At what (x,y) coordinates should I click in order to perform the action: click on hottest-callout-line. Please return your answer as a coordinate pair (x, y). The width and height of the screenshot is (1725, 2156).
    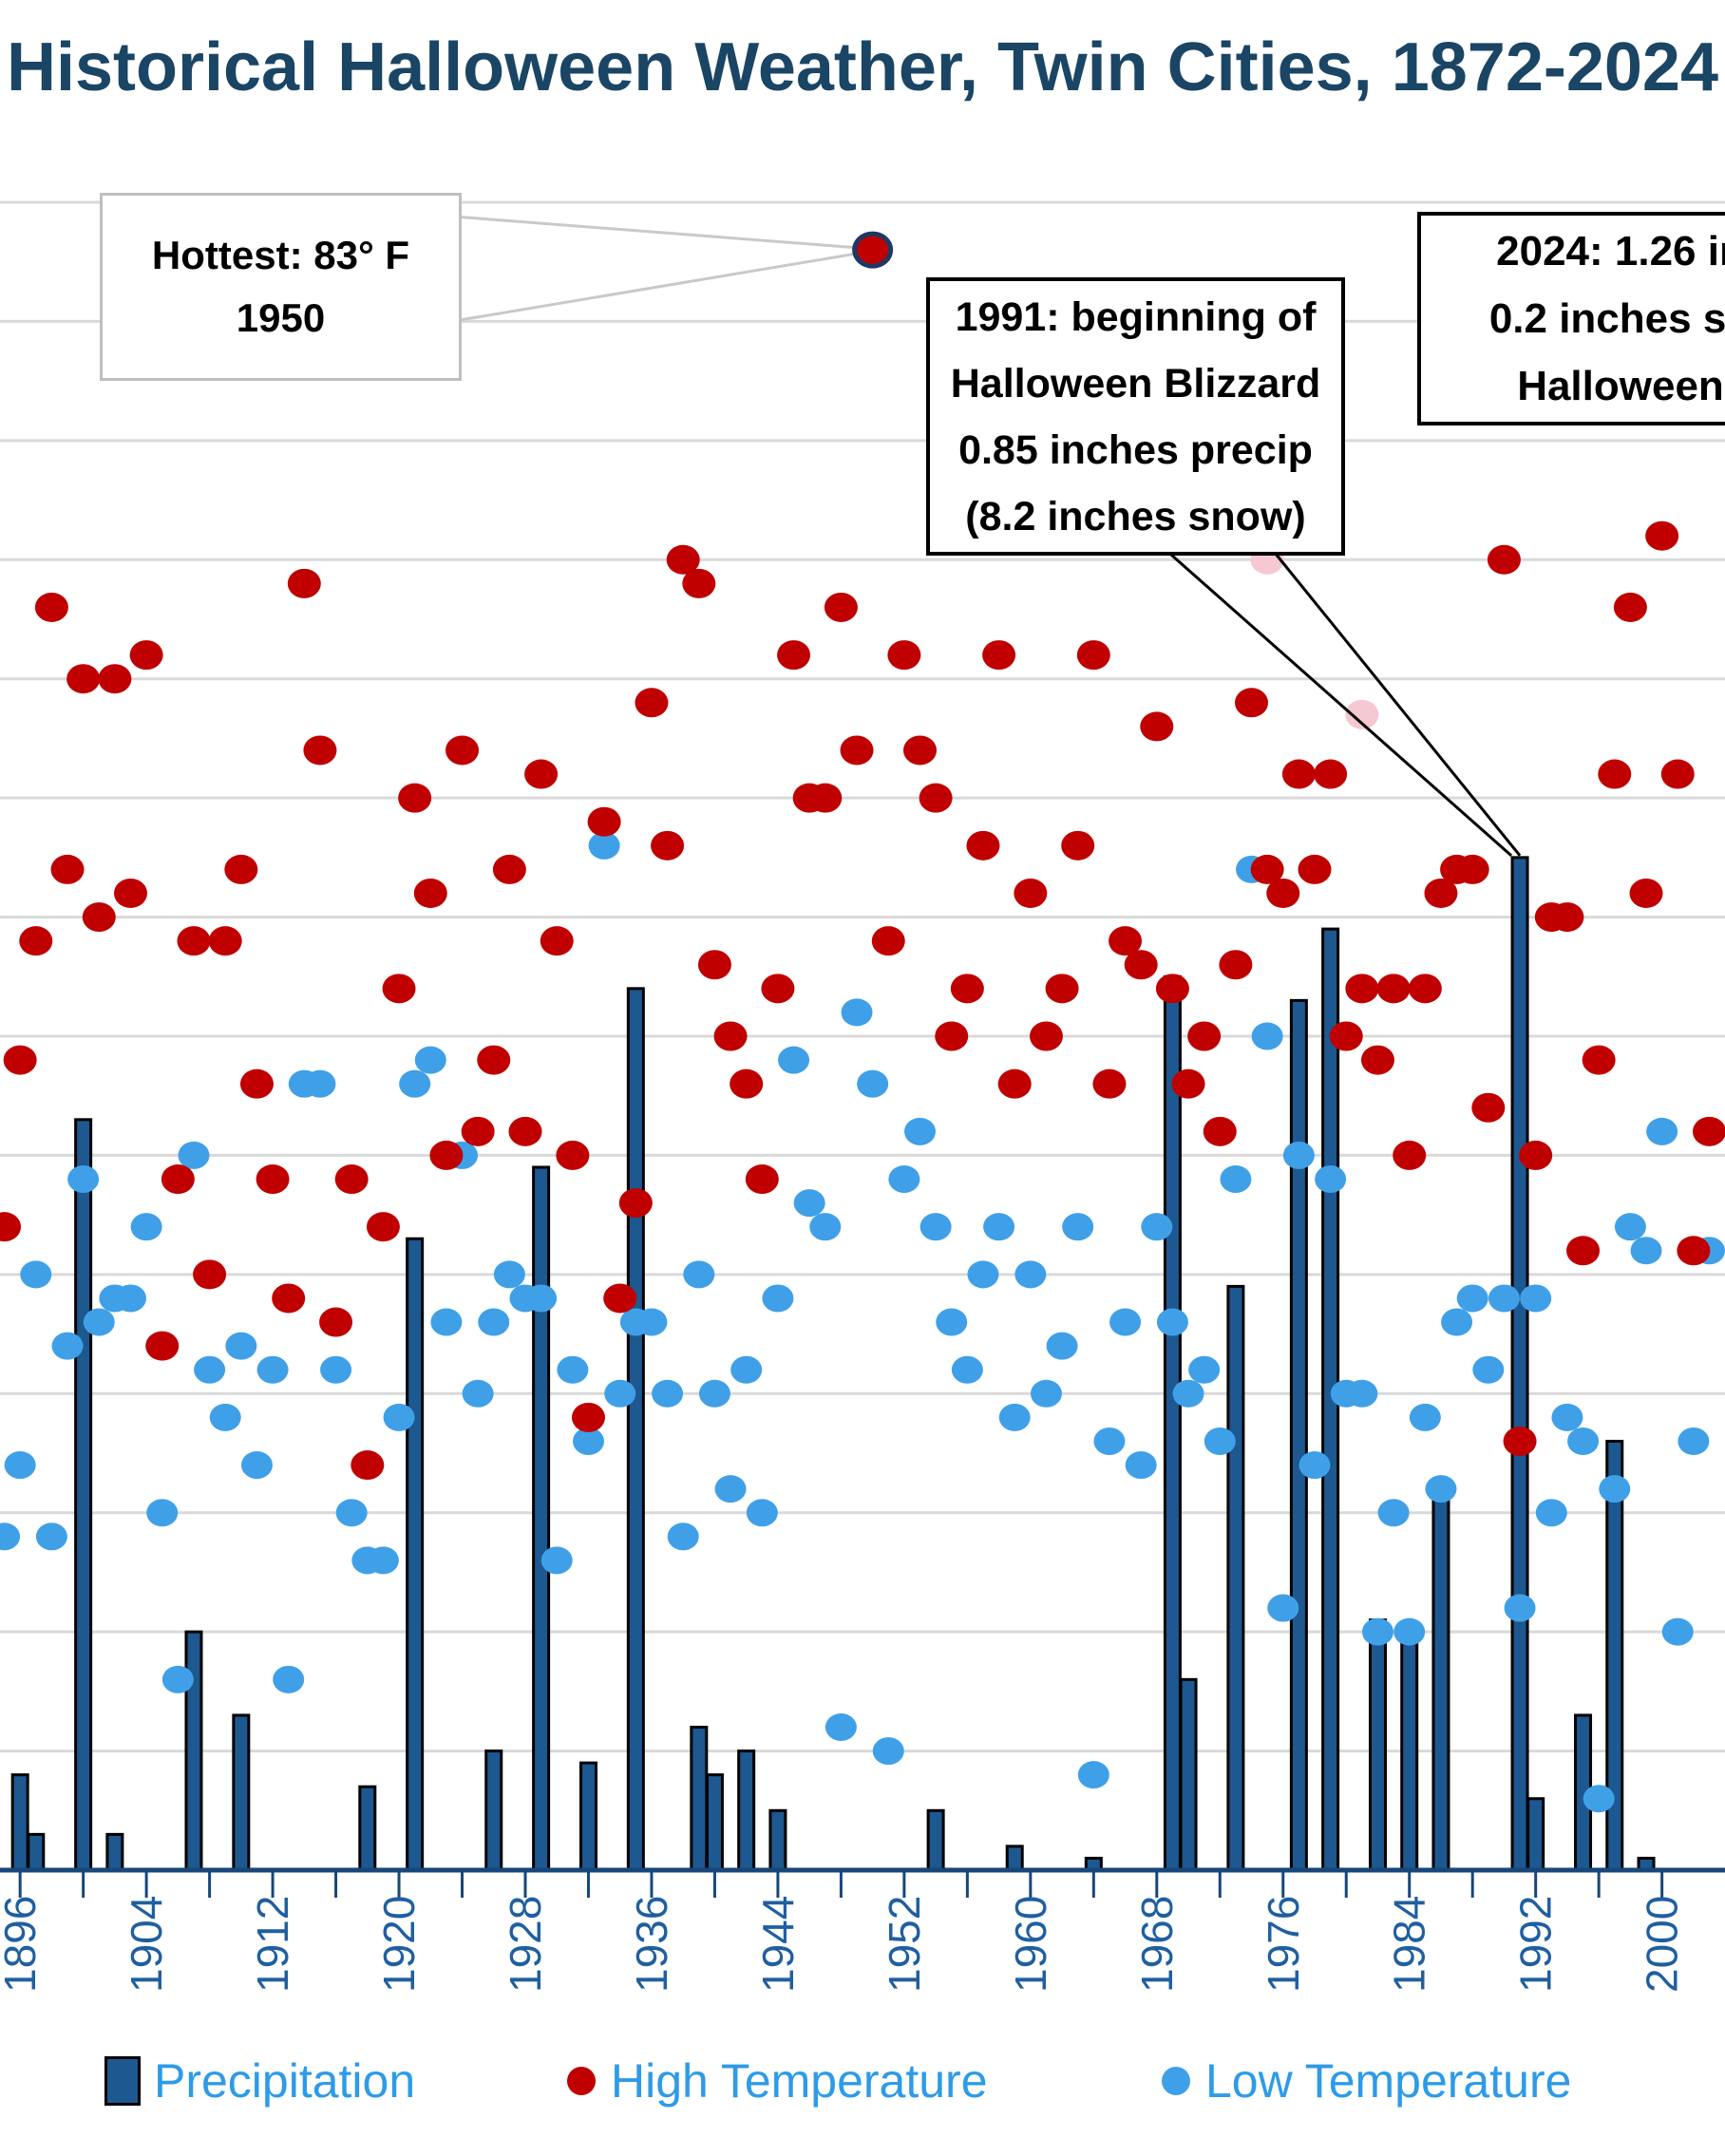
    Looking at the image, I should click on (657, 287).